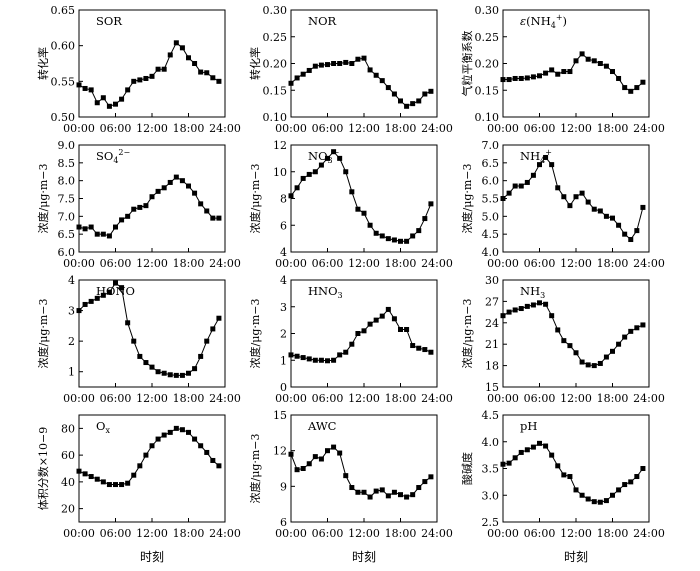 Image resolution: width=700 pixels, height=571 pixels. What do you see at coordinates (63, 46) in the screenshot?
I see `y-tick-label: 0.60` at bounding box center [63, 46].